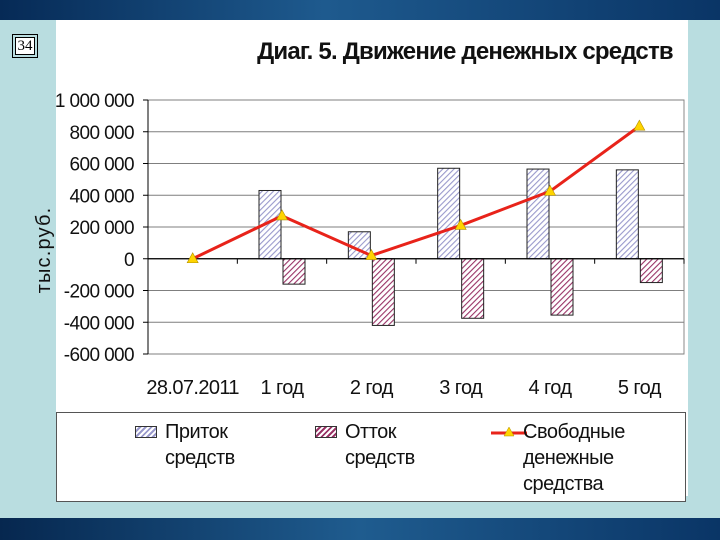 The width and height of the screenshot is (720, 540). I want to click on x-tick-label: 3 год, so click(461, 388).